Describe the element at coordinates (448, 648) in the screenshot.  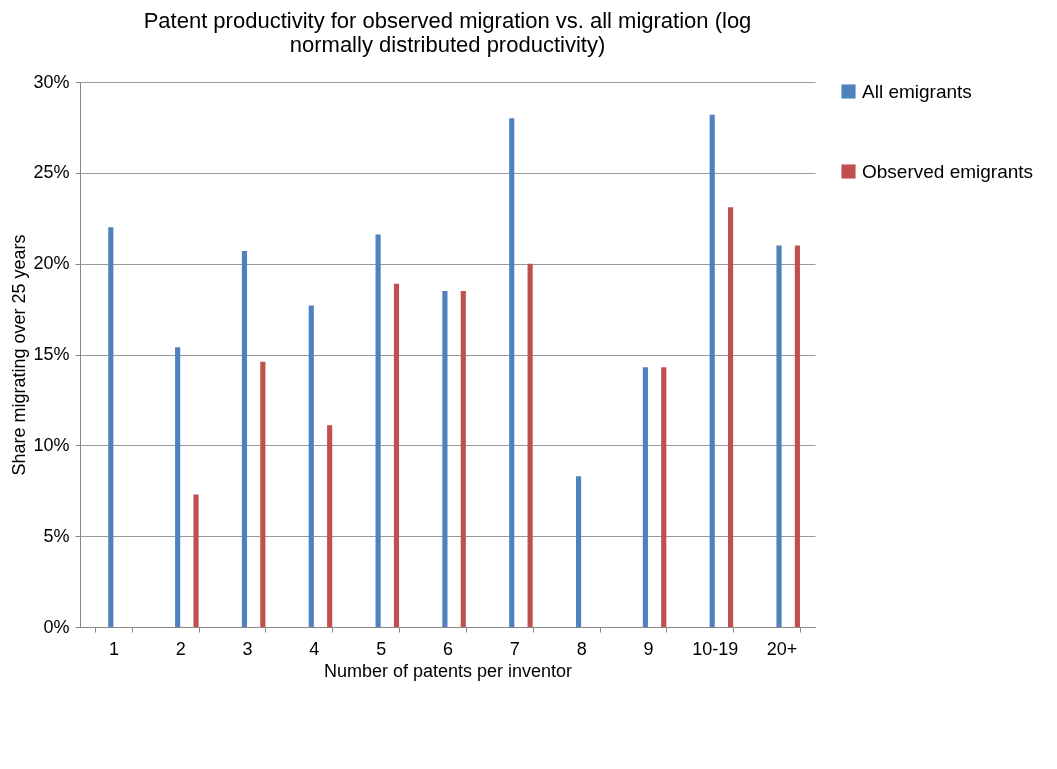
I see `x-tick-label: 6` at that location.